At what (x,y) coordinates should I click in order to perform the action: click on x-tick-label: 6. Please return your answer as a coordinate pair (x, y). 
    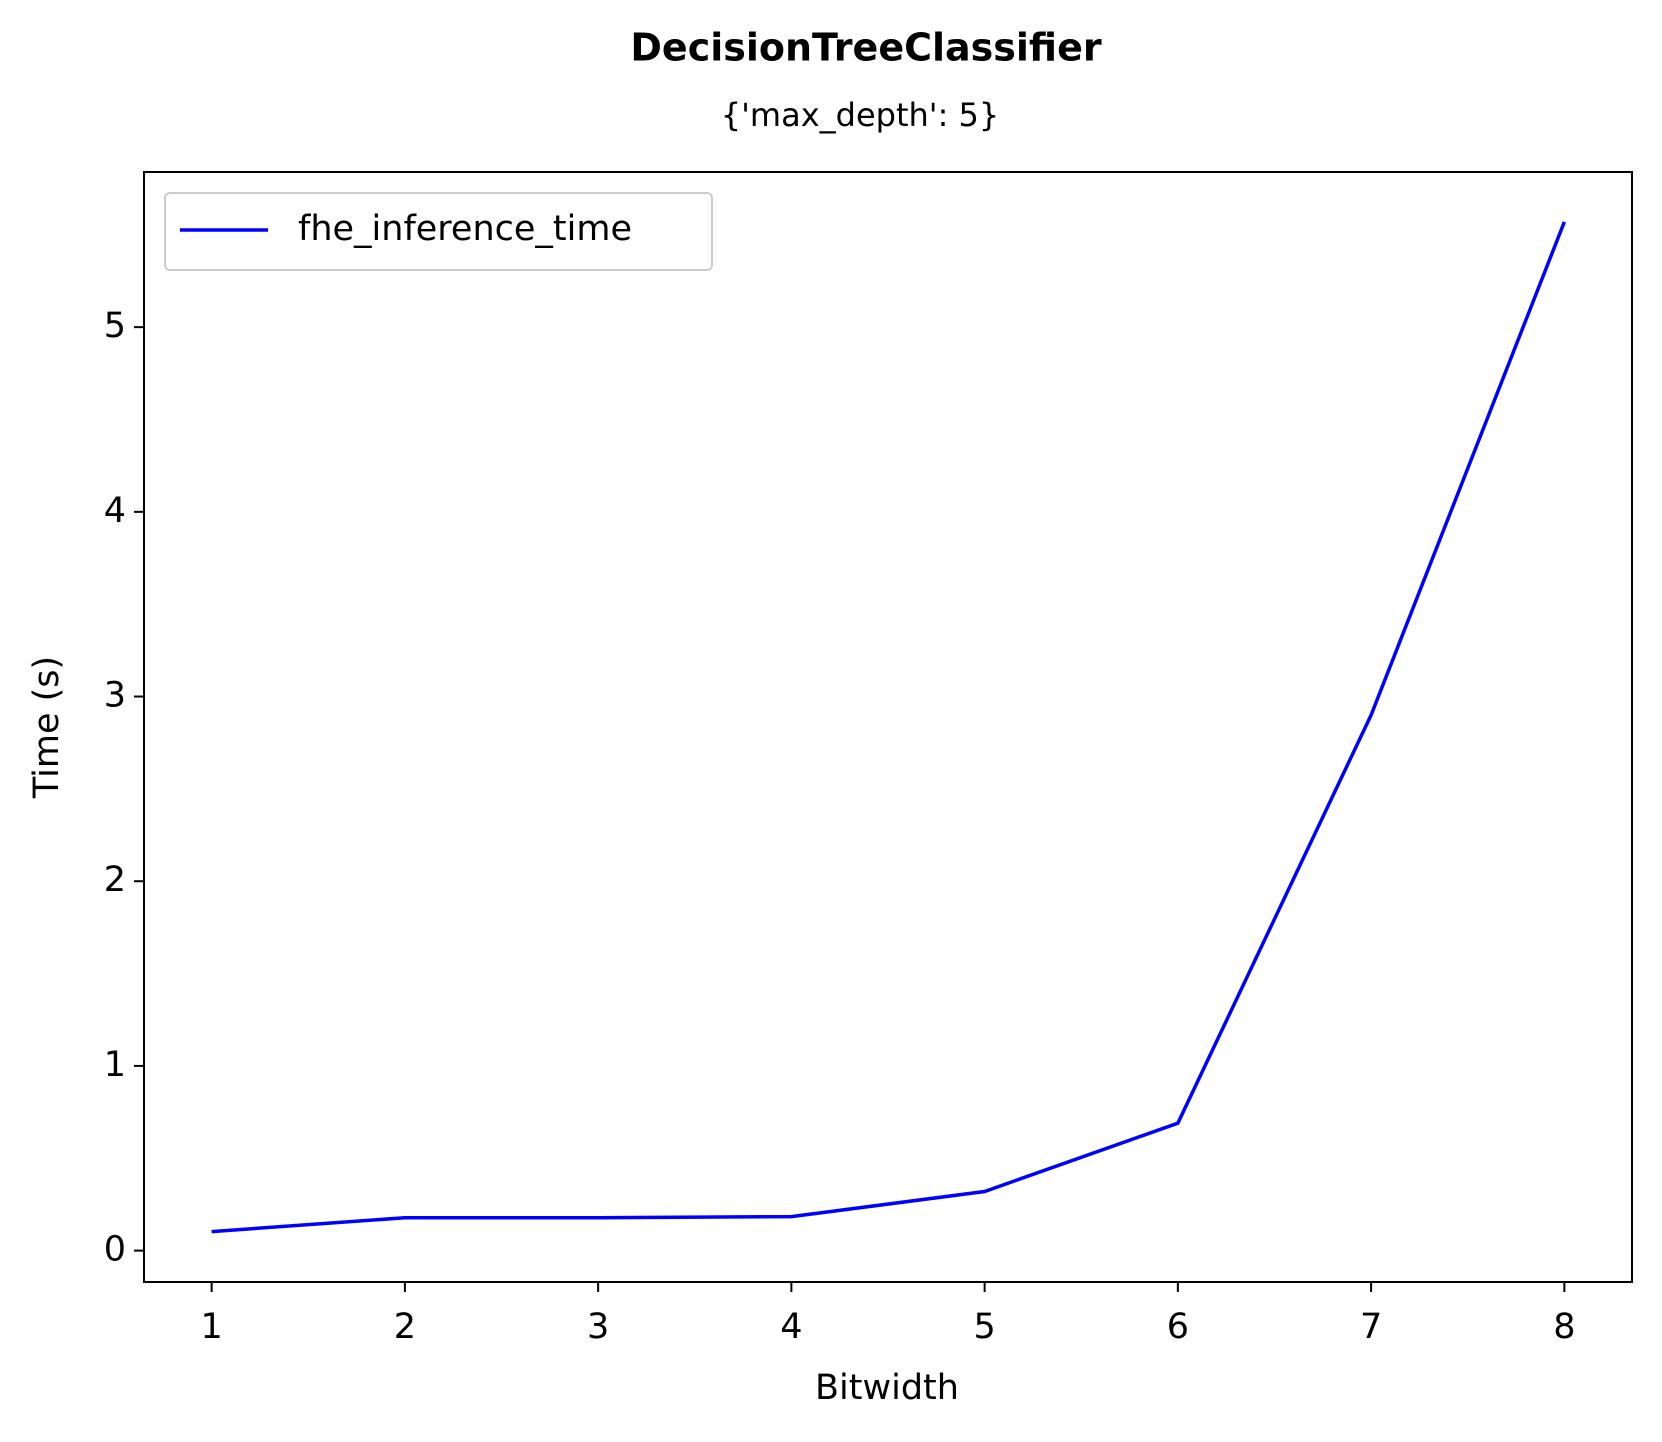
    Looking at the image, I should click on (1178, 1327).